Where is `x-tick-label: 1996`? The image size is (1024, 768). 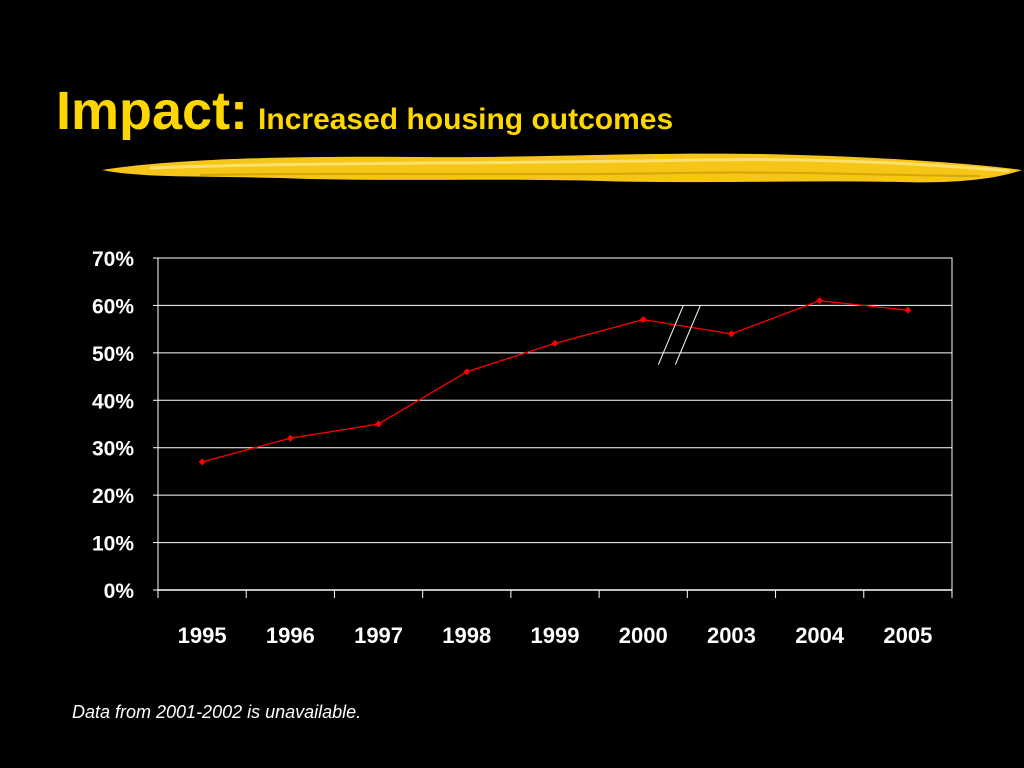 x-tick-label: 1996 is located at coordinates (290, 635).